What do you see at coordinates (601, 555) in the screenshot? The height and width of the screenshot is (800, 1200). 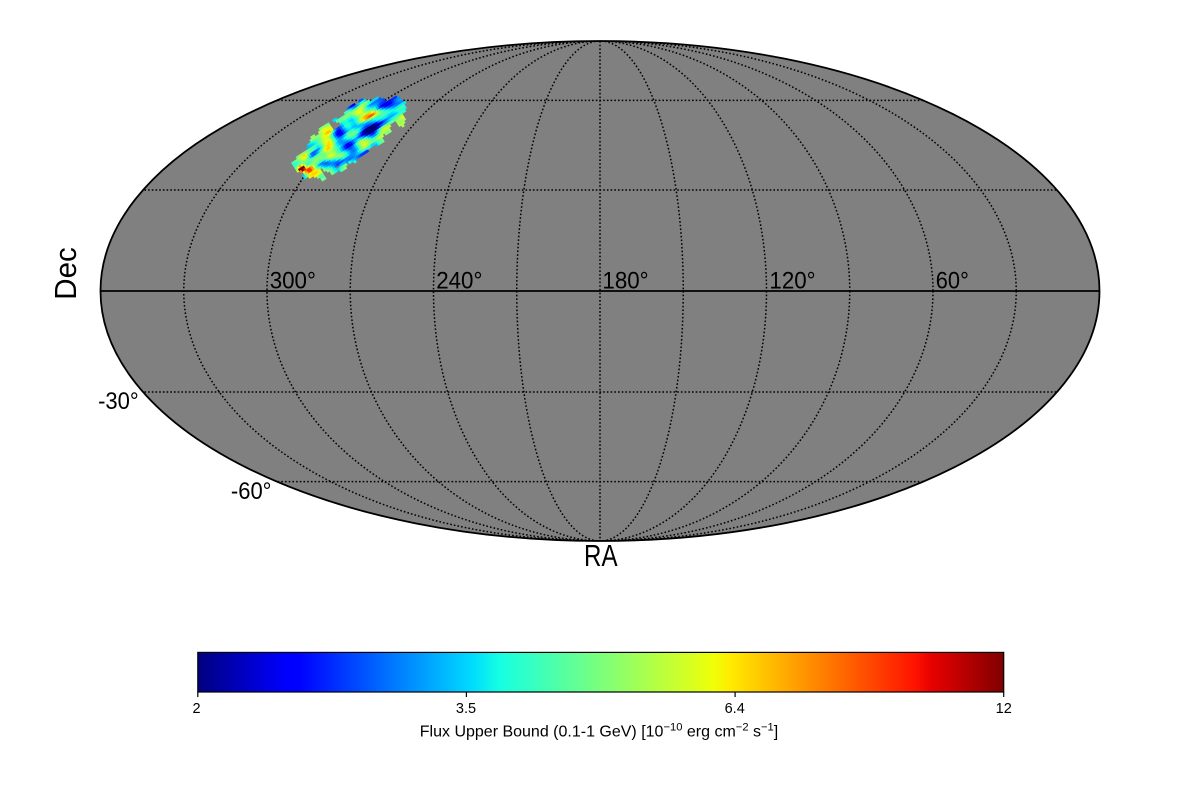 I see `svg-text: RA` at bounding box center [601, 555].